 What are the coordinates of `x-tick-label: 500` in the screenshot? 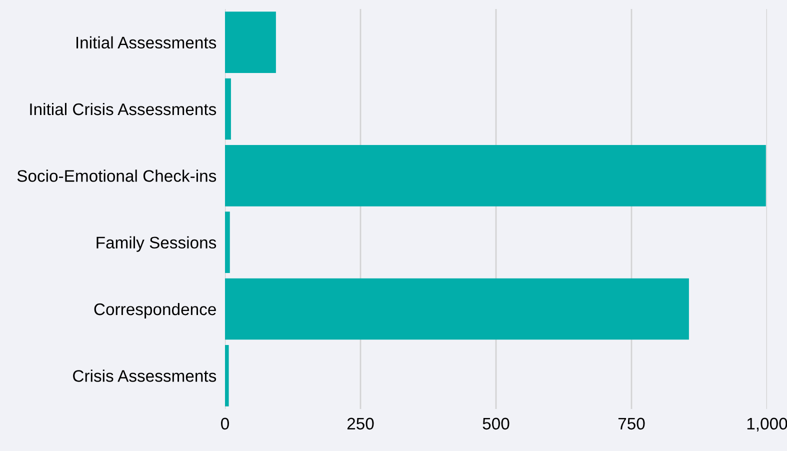 It's located at (496, 424).